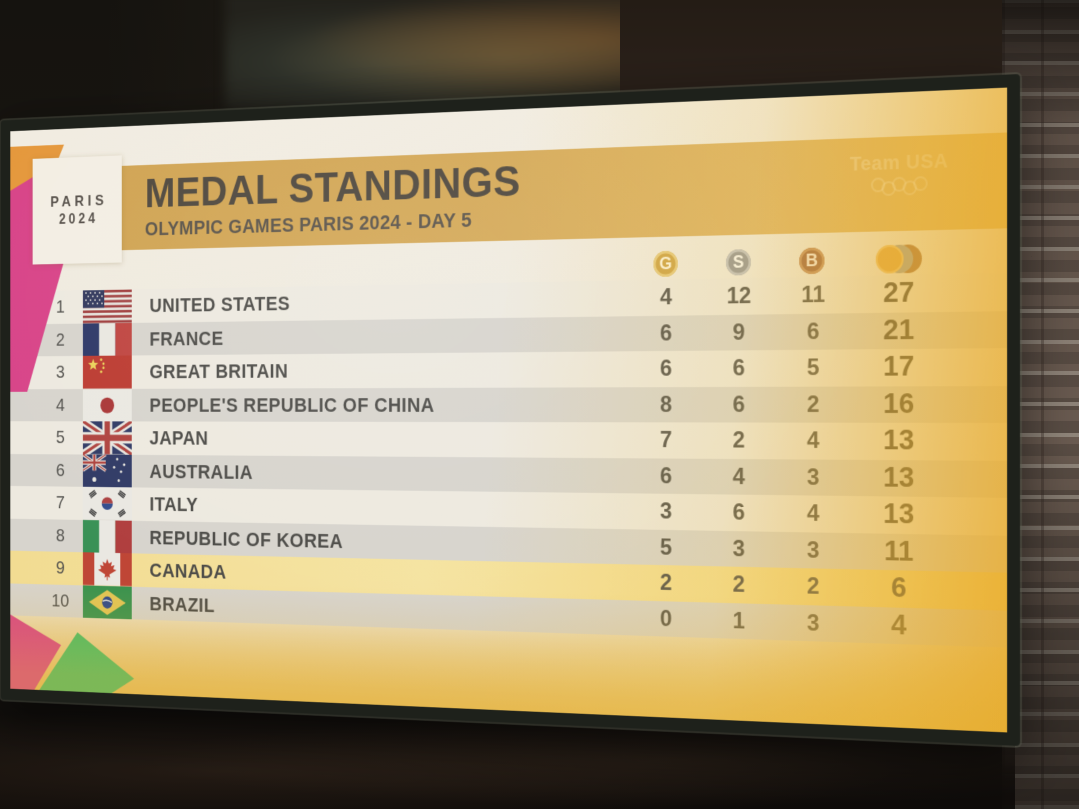  What do you see at coordinates (666, 511) in the screenshot?
I see `gold-count: 3` at bounding box center [666, 511].